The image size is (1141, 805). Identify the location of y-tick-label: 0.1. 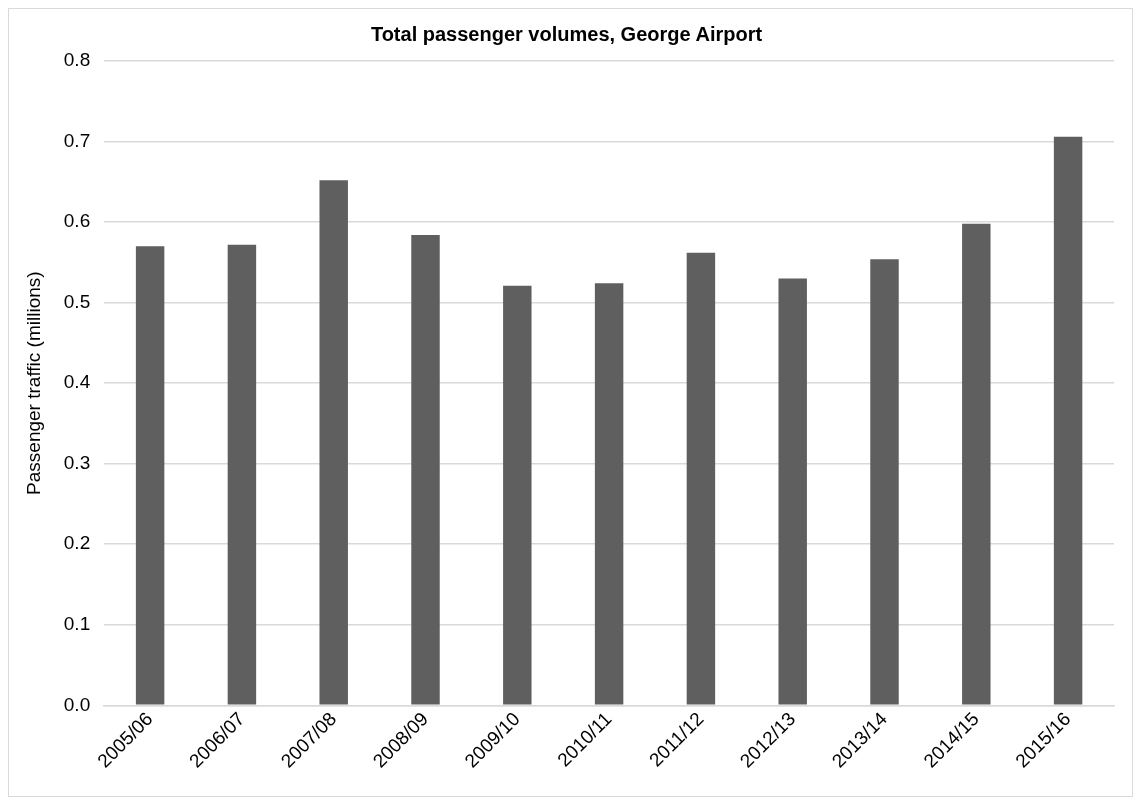
(77, 624).